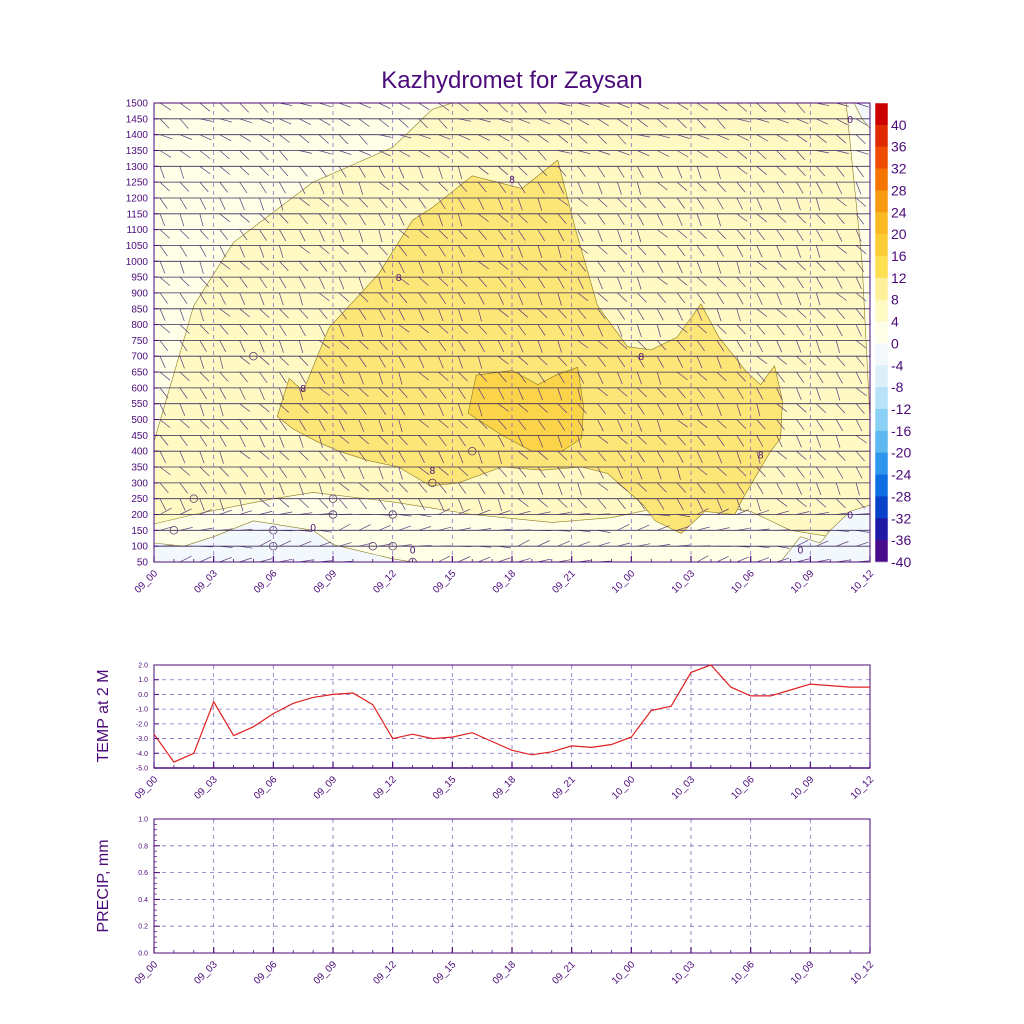  What do you see at coordinates (684, 973) in the screenshot?
I see `precip-time-tick-label: 10_03` at bounding box center [684, 973].